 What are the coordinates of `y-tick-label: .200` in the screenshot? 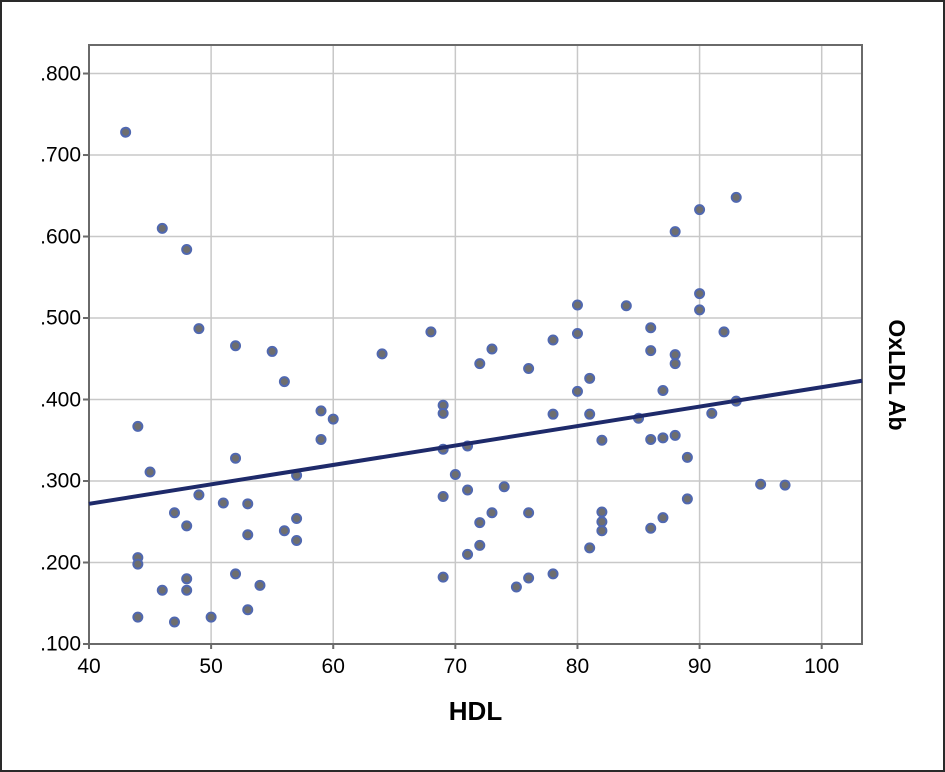 It's located at (60, 562).